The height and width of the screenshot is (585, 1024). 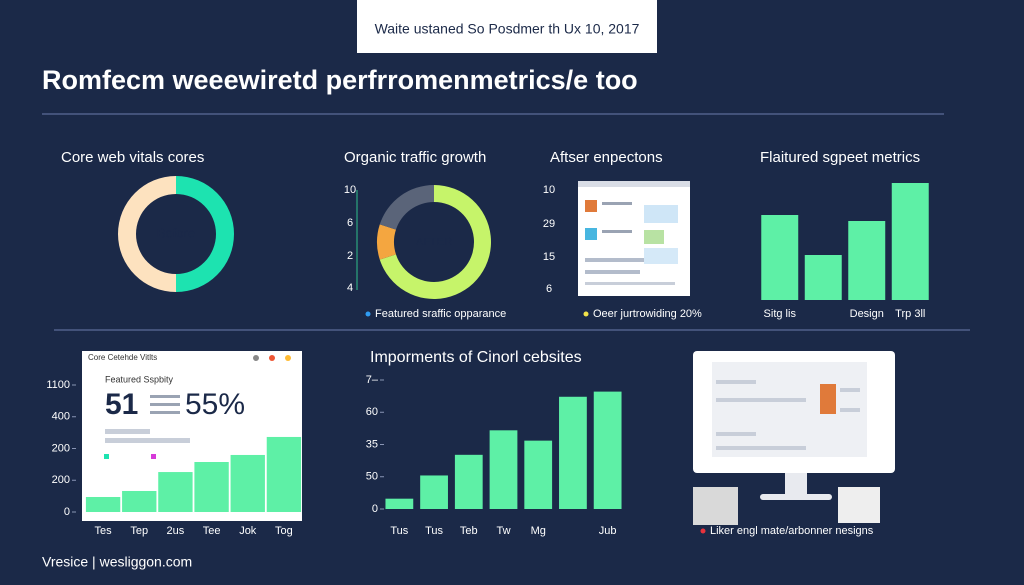 I want to click on chart-title: Imporments of Cinorl cebsites, so click(x=476, y=357).